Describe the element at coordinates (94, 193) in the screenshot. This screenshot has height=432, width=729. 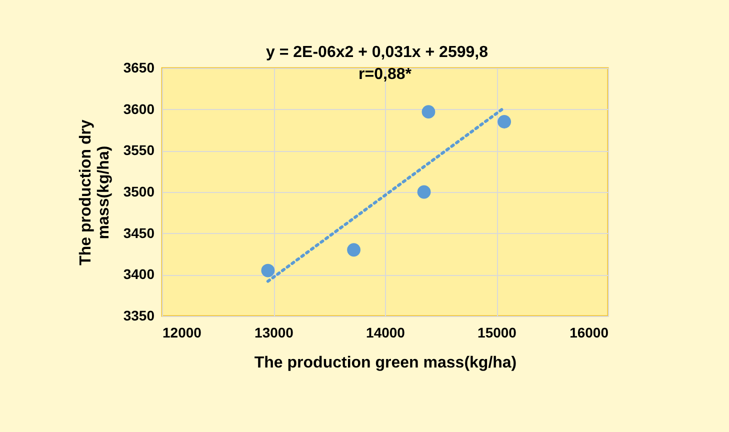
I see `y-axis-title: The production dry mass(kg/ha)` at that location.